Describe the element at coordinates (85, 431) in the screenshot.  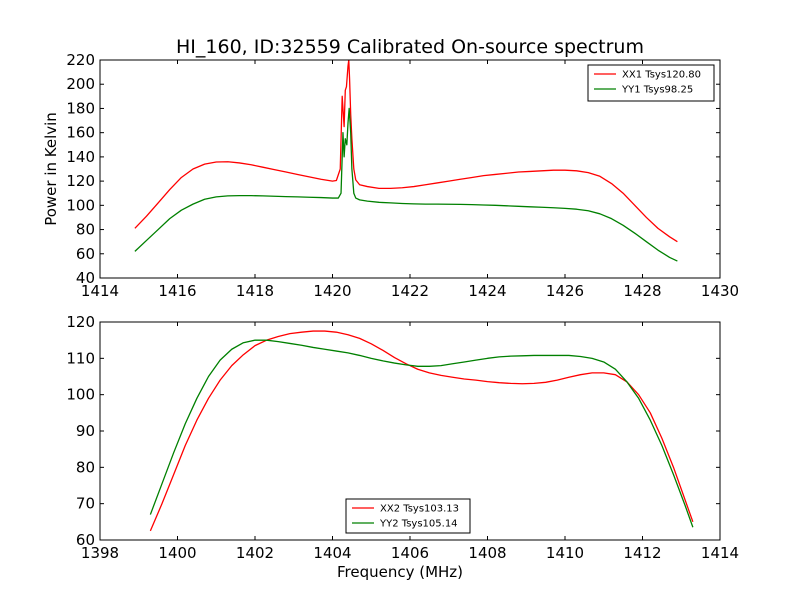
I see `y-tick-label: 90` at that location.